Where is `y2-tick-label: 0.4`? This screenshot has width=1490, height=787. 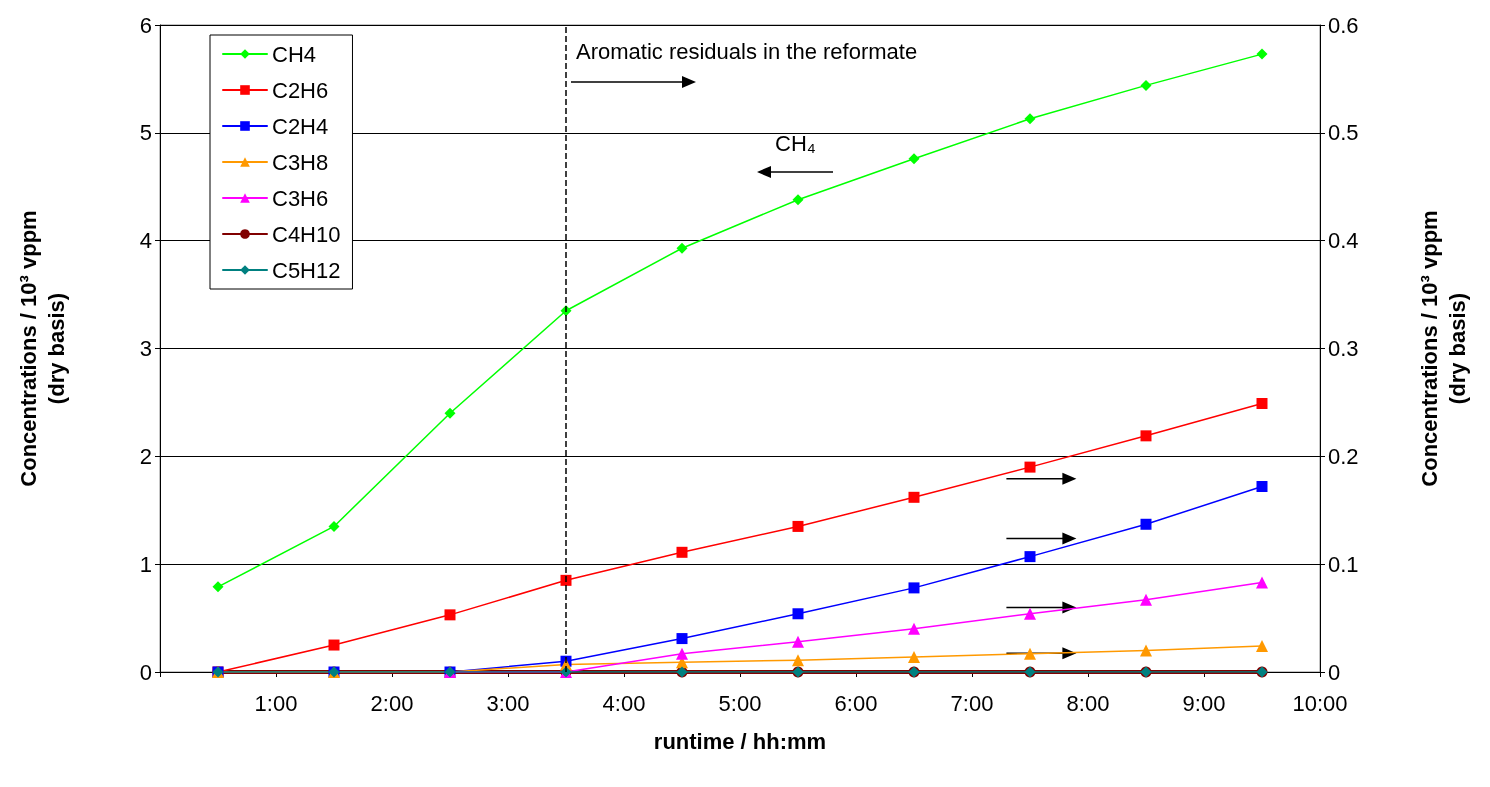 y2-tick-label: 0.4 is located at coordinates (1343, 241).